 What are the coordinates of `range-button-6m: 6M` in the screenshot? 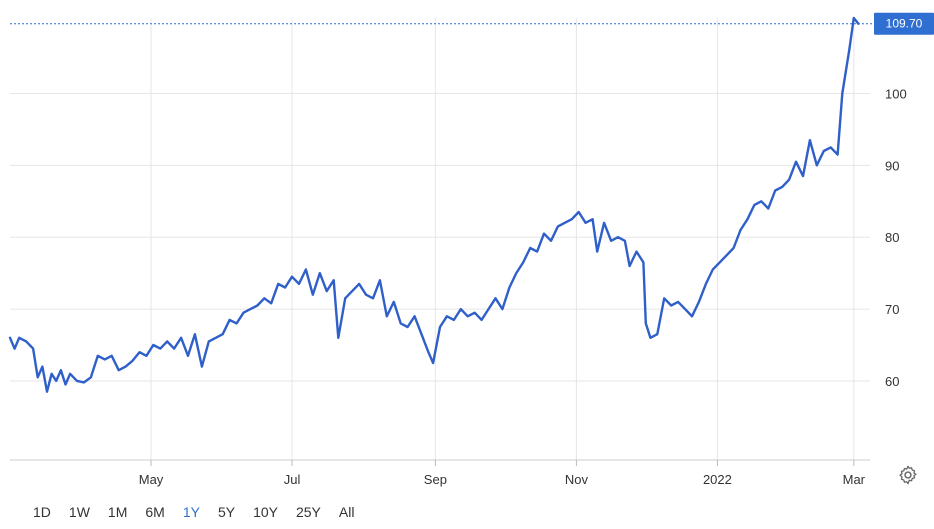 It's located at (154, 512).